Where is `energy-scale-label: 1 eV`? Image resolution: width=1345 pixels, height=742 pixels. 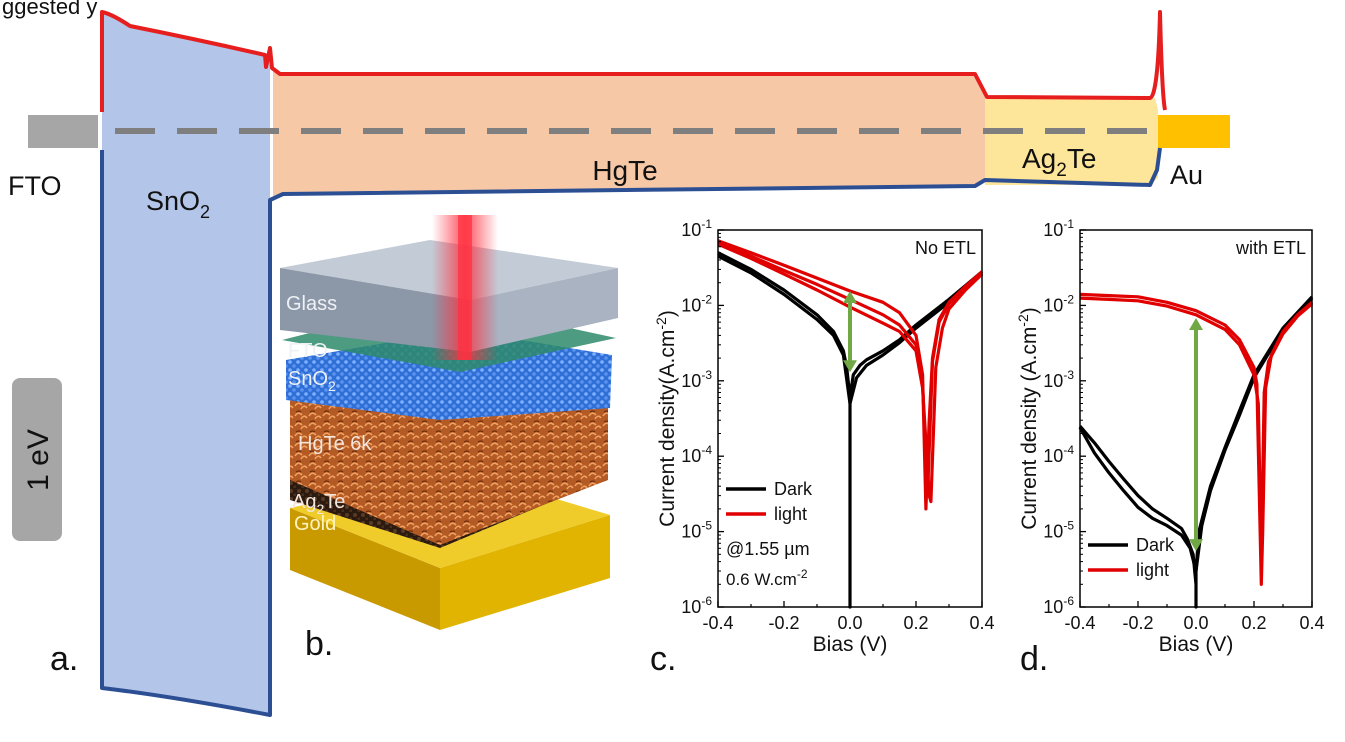
energy-scale-label: 1 eV is located at coordinates (38, 460).